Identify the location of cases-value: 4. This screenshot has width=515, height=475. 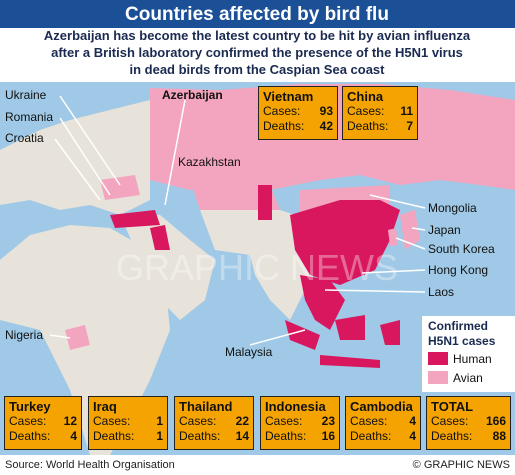
(412, 421).